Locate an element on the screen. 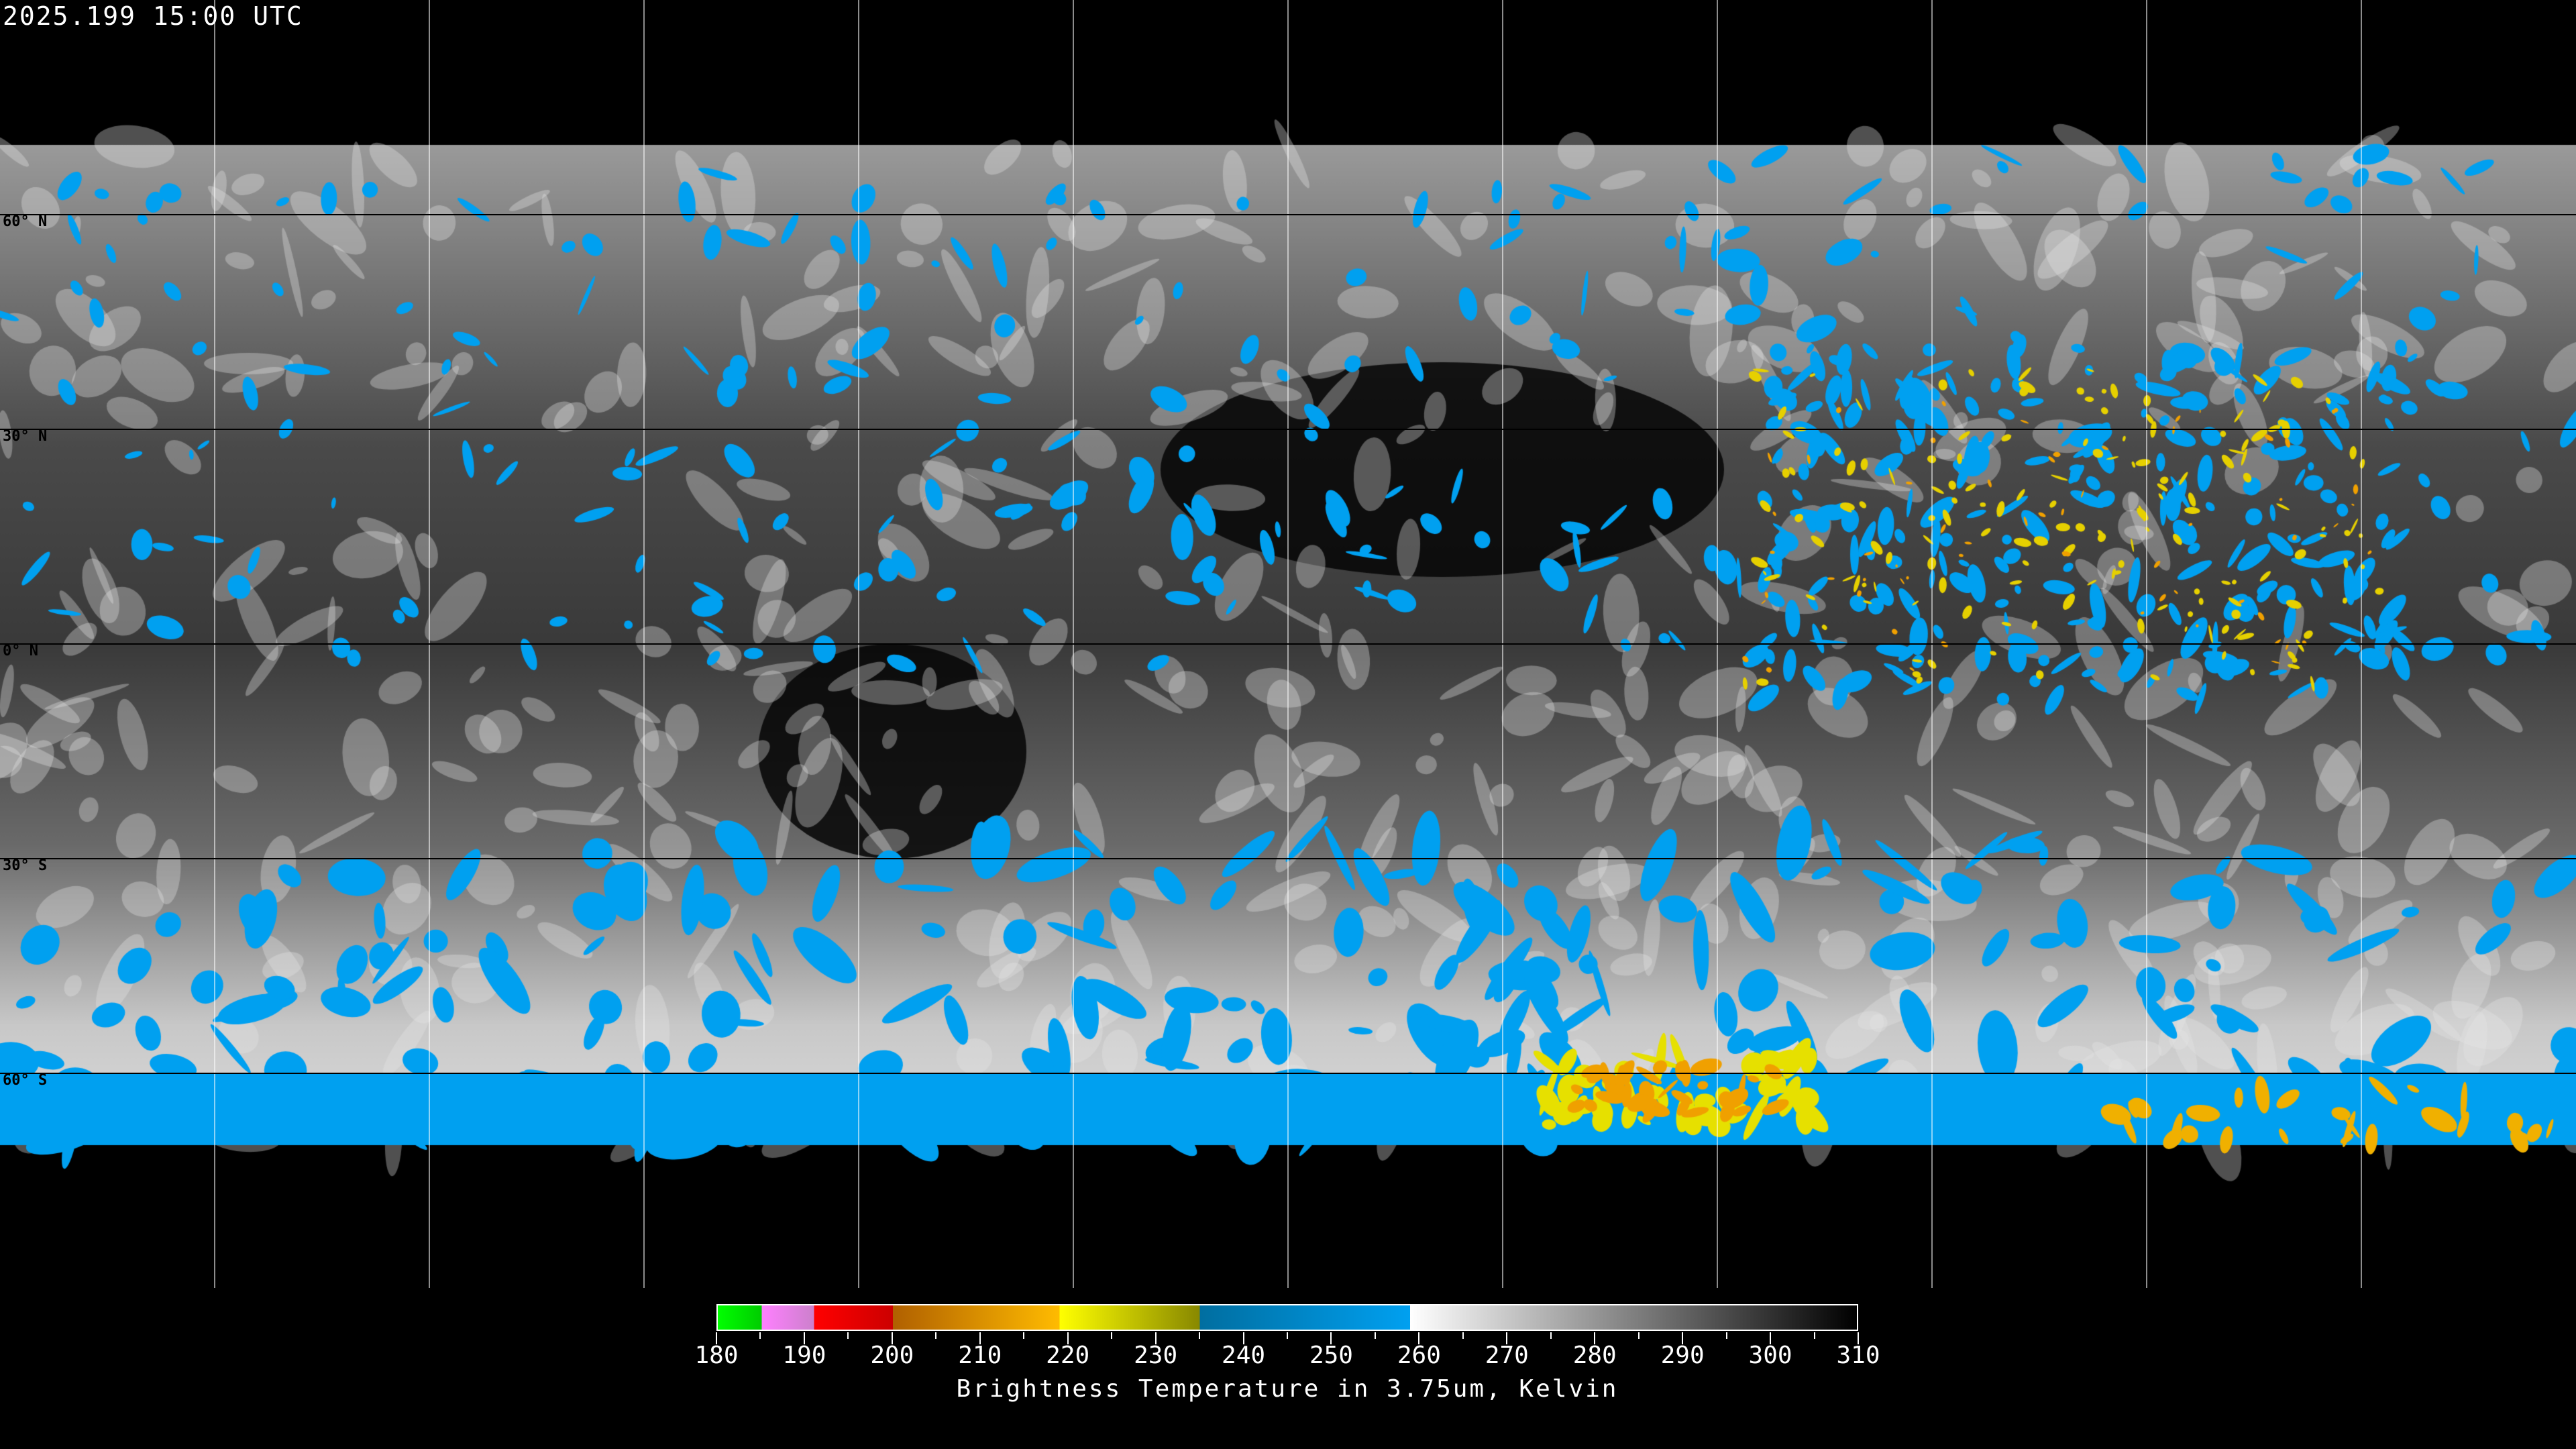  colorbar-tick-label: 290 is located at coordinates (1682, 1355).